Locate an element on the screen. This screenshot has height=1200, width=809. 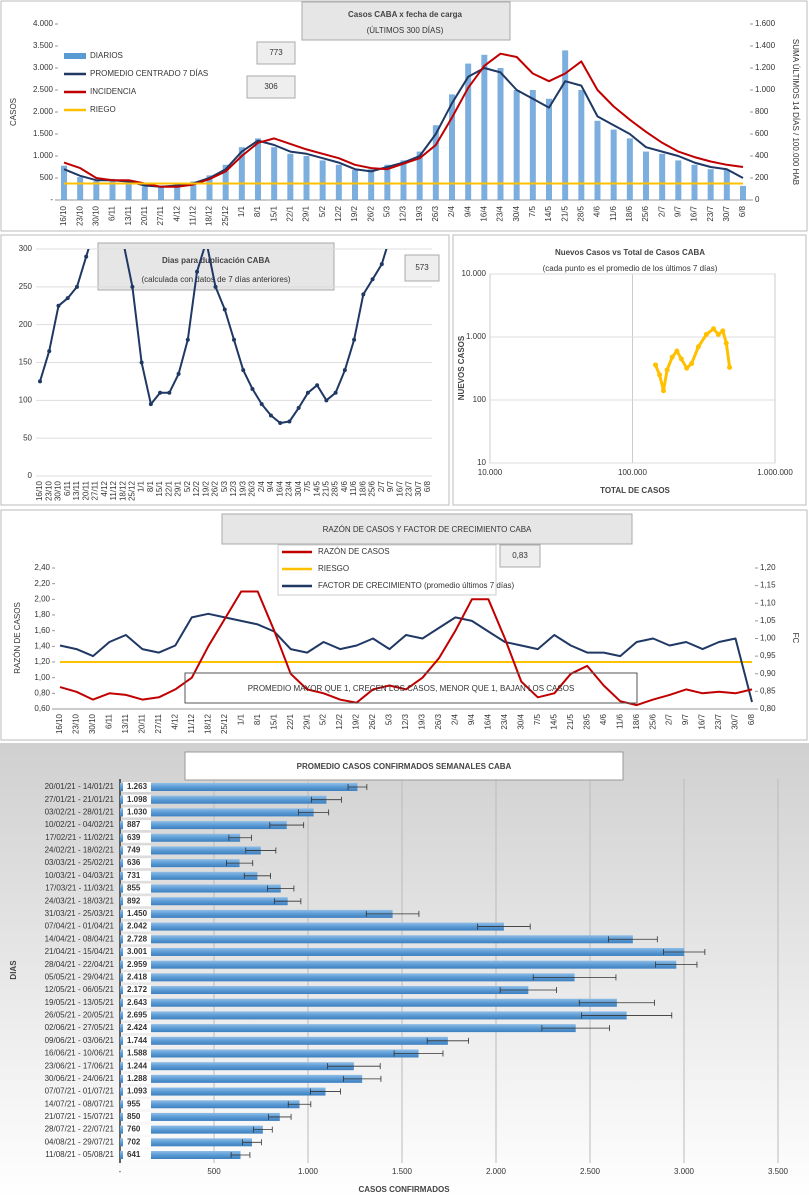
x-tick-label: 30/7 is located at coordinates (735, 721).